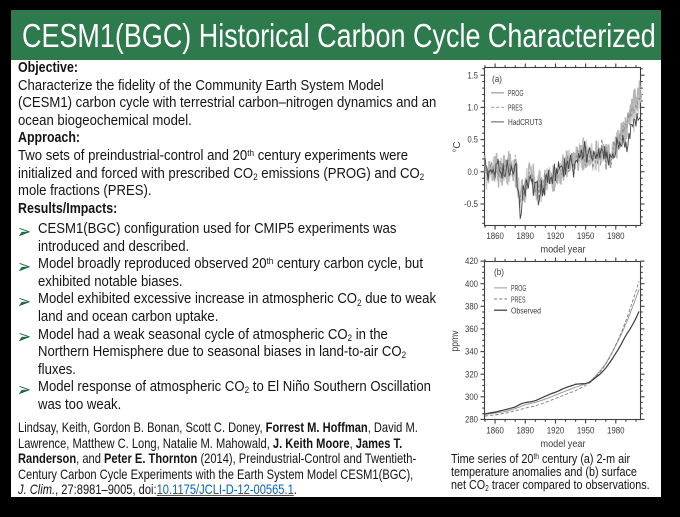 This screenshot has height=517, width=680. I want to click on svg-text: 400, so click(471, 284).